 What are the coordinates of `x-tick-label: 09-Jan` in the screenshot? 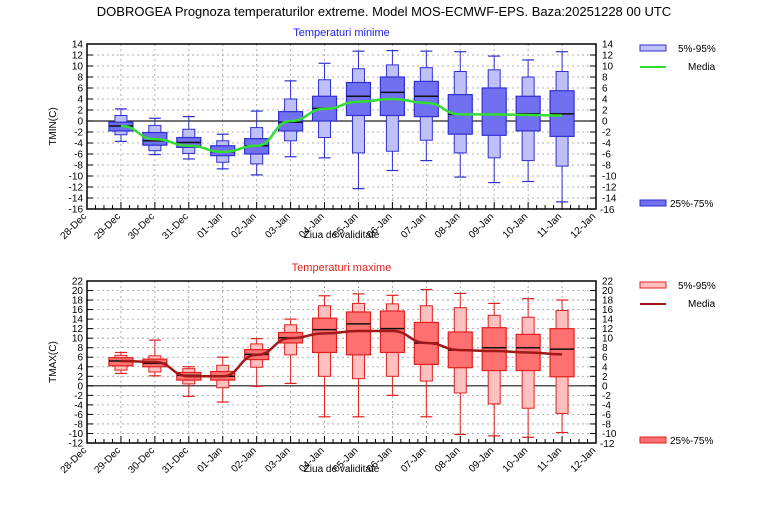 It's located at (481, 225).